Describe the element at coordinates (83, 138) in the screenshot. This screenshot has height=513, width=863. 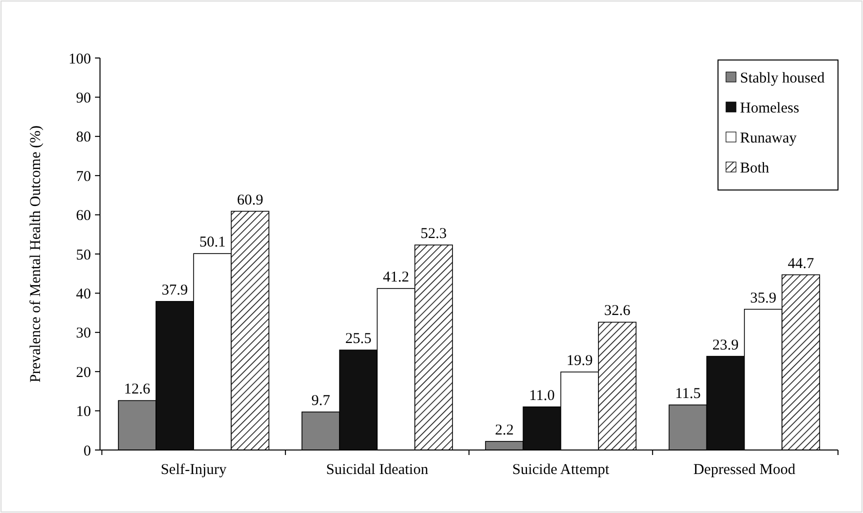
I see `y-tick-label: 80` at that location.